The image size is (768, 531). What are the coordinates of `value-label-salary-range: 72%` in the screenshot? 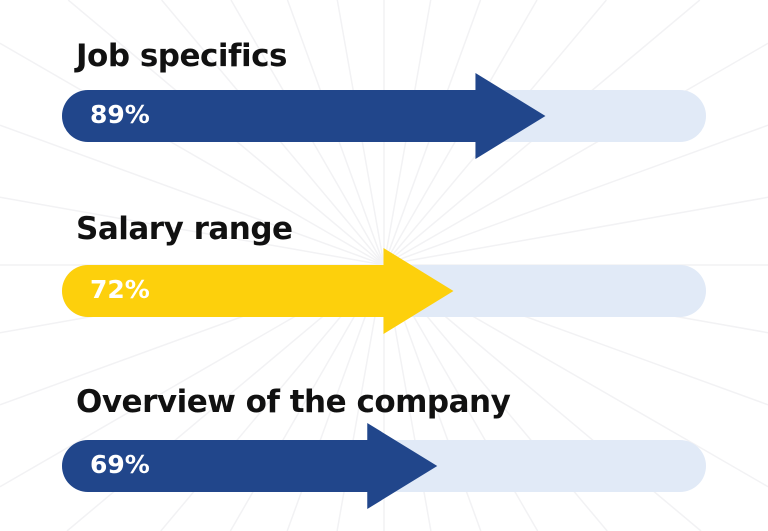 It's located at (120, 289).